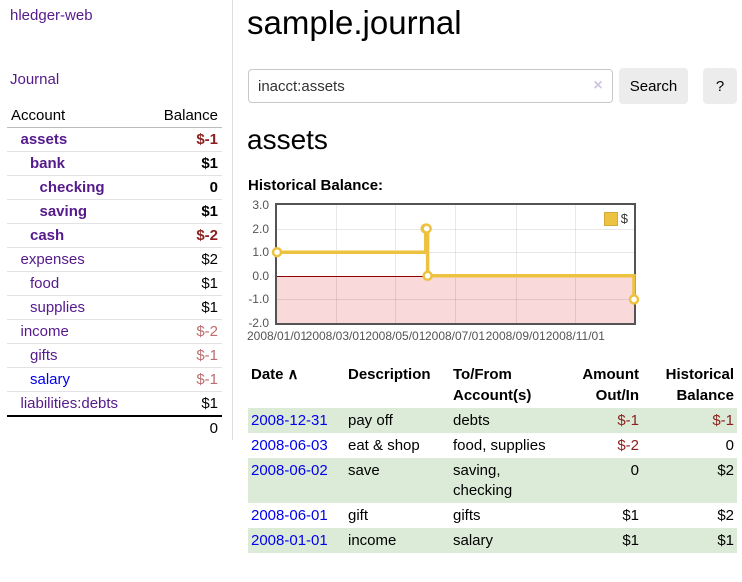 Image resolution: width=742 pixels, height=582 pixels. Describe the element at coordinates (354, 22) in the screenshot. I see `page-title: sample.journal` at that location.